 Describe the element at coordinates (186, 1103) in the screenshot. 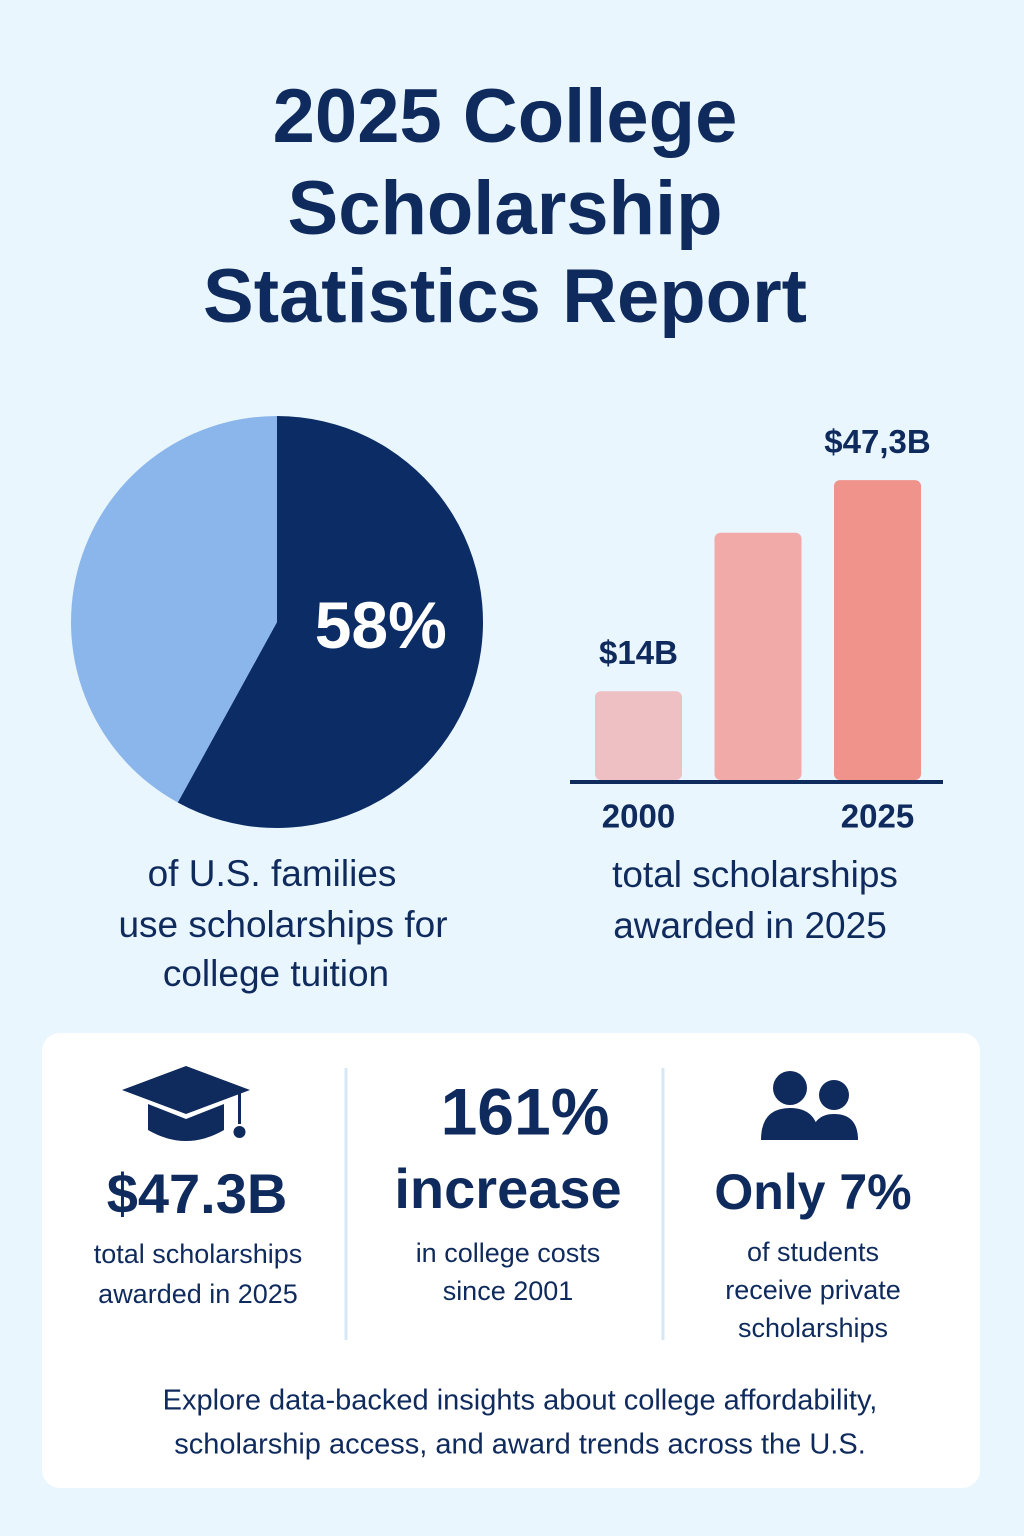

I see `graduation-cap-icon` at that location.